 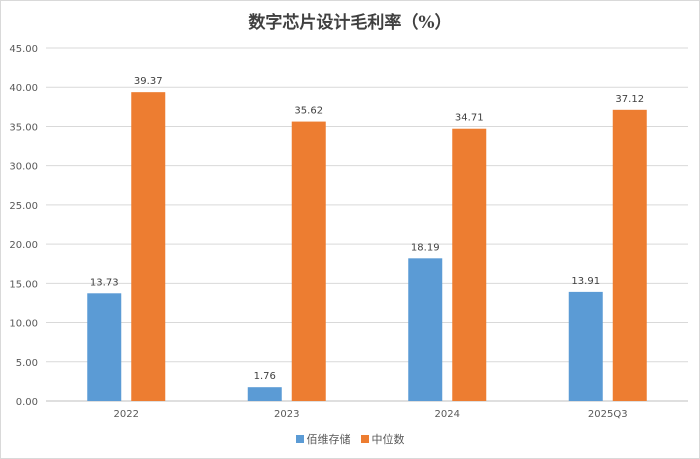 I want to click on data-label: 13.73, so click(x=104, y=282).